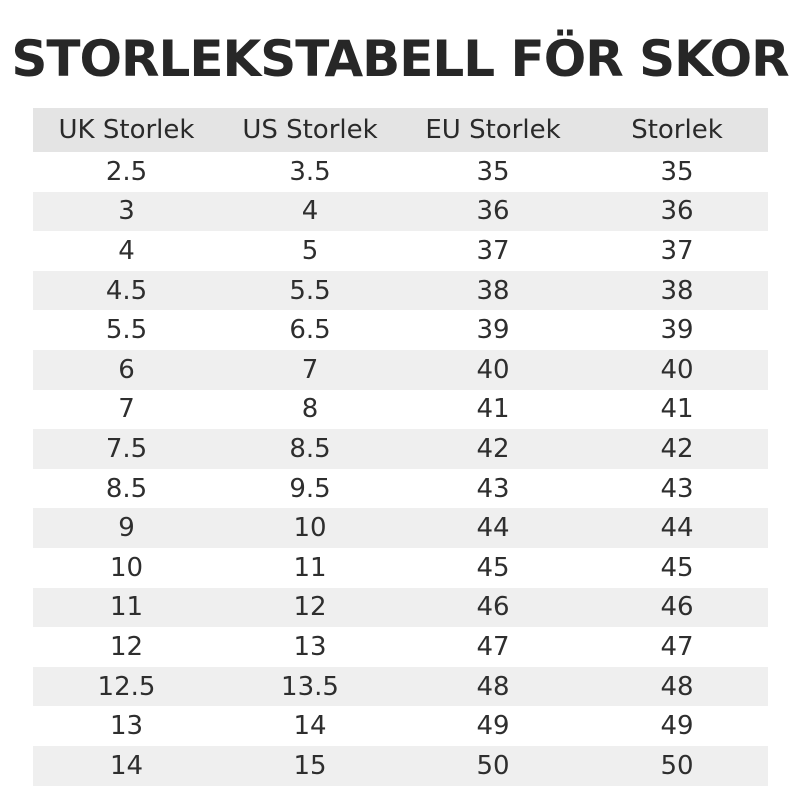 The image size is (800, 800). Describe the element at coordinates (677, 211) in the screenshot. I see `cell-size: 36` at that location.